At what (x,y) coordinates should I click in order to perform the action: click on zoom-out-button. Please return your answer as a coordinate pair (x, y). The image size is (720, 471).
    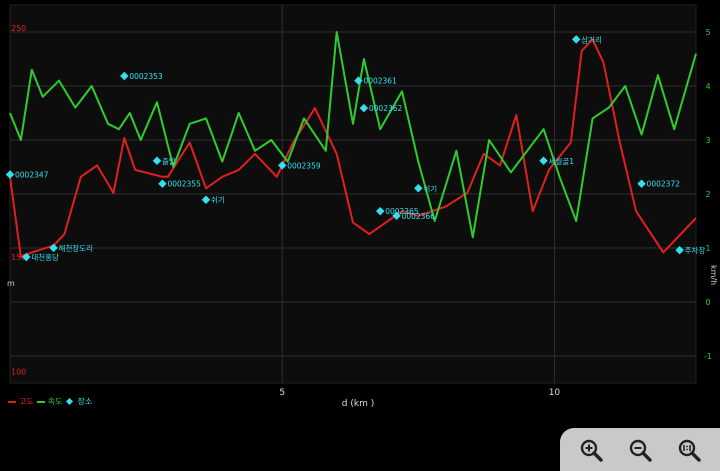
    Looking at the image, I should click on (640, 450).